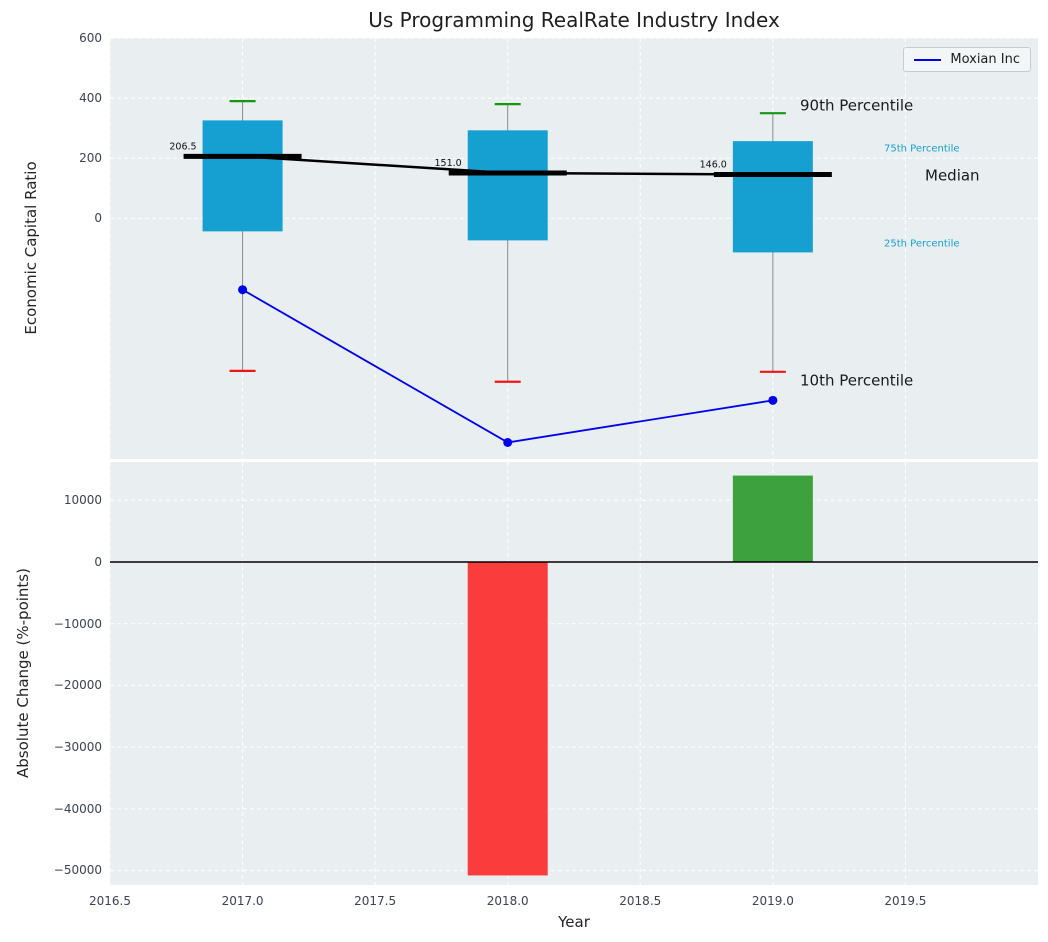 This screenshot has height=942, width=1048. I want to click on top-y-axis-label: Economic Capital Ratio, so click(31, 248).